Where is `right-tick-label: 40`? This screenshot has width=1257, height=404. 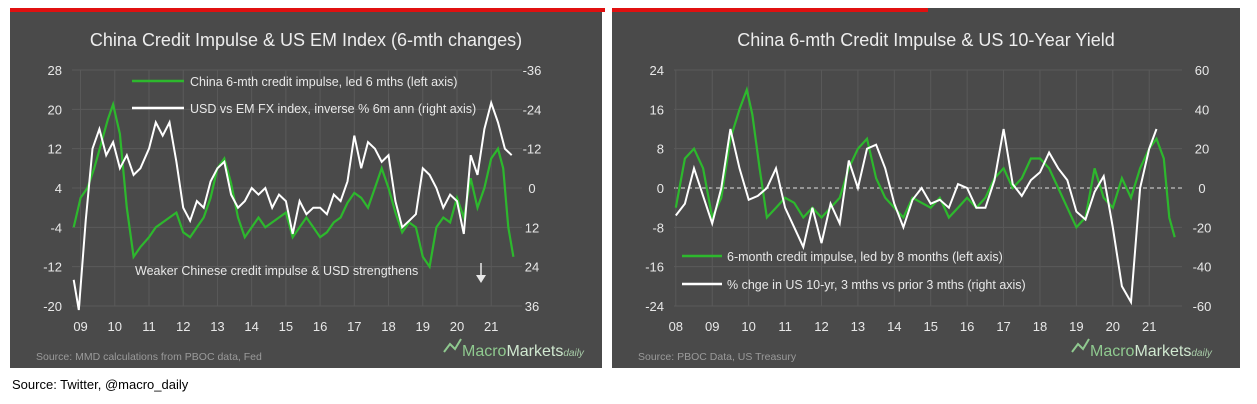 right-tick-label: 40 is located at coordinates (1202, 109).